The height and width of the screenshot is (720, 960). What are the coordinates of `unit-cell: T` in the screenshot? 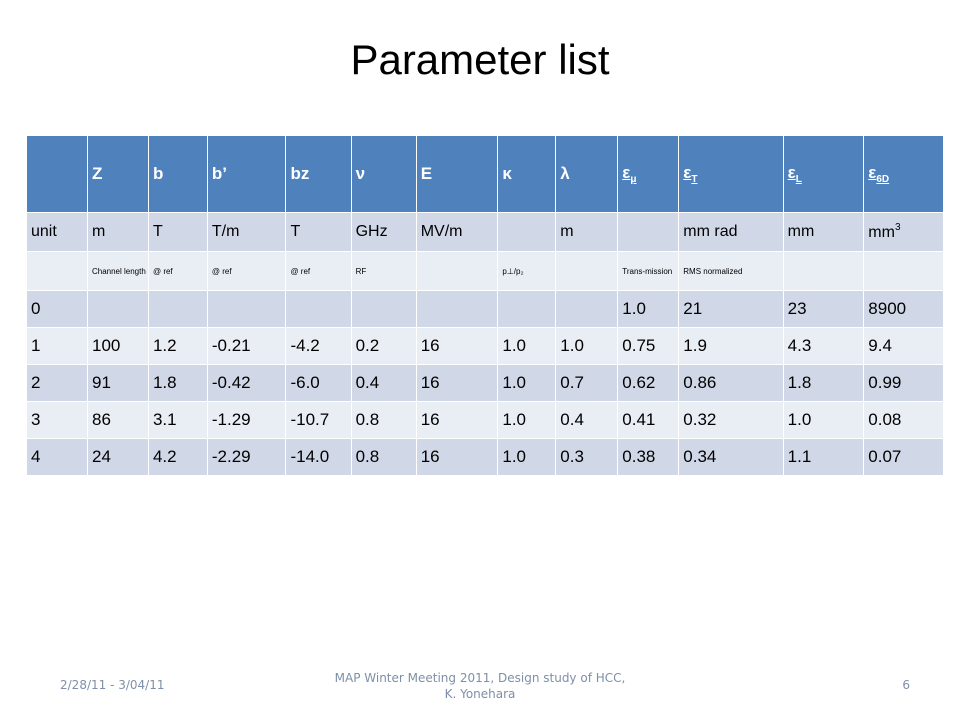 It's located at (318, 232).